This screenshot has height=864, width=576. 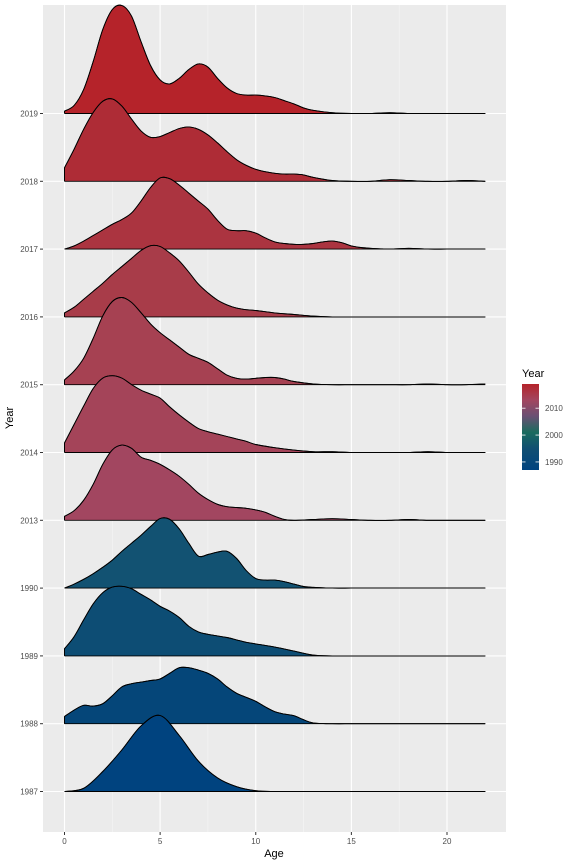 I want to click on y-tick-label: 2017, so click(x=29, y=249).